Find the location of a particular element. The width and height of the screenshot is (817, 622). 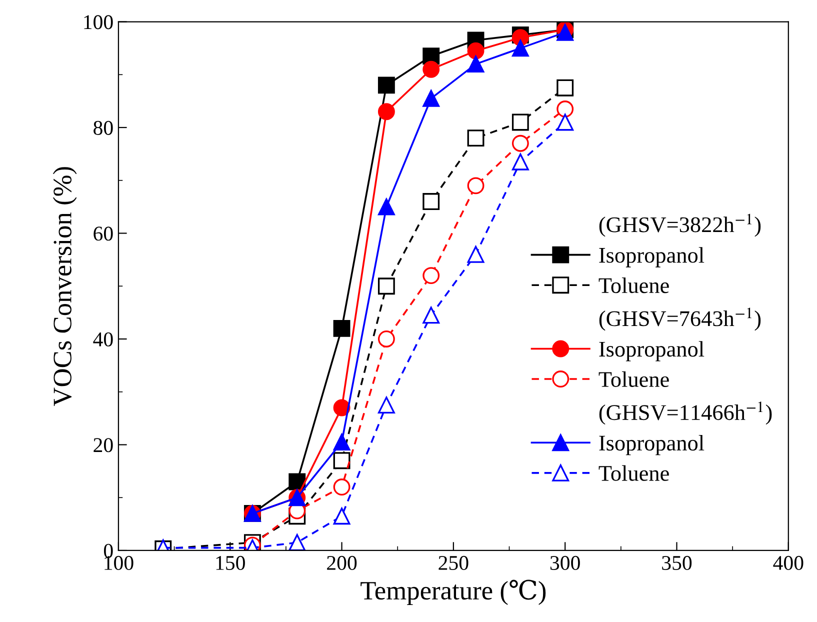

annotation: (GHSV=3822h$^{−1}$) is located at coordinates (680, 225).